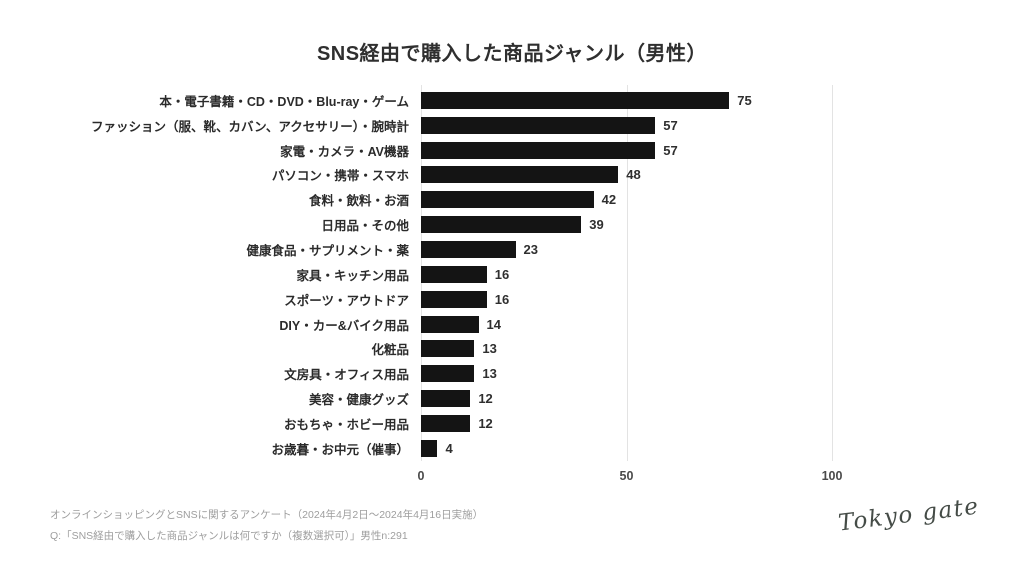 Image resolution: width=1024 pixels, height=576 pixels. Describe the element at coordinates (346, 424) in the screenshot. I see `category-label: おもちゃ・ホビー用品` at that location.